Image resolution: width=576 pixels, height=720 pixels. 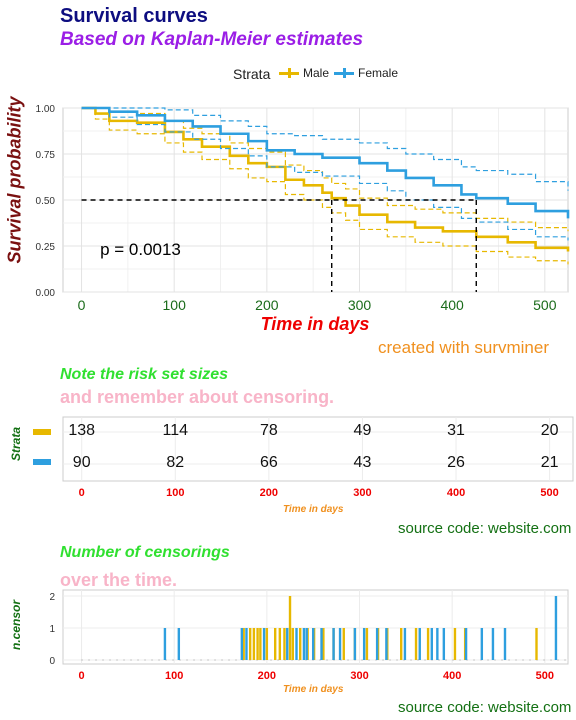 What do you see at coordinates (545, 305) in the screenshot?
I see `x-tick-label: 500` at bounding box center [545, 305].